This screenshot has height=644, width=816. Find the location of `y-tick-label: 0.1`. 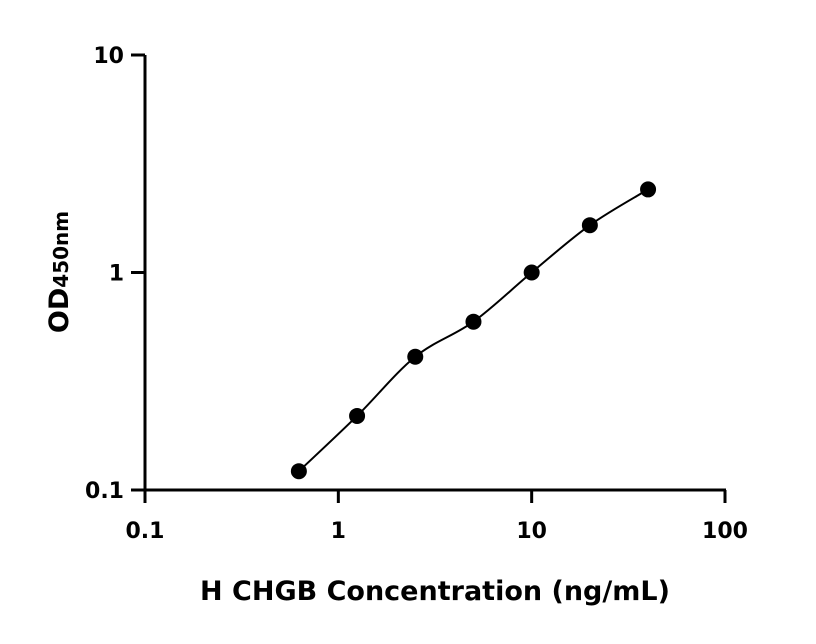

y-tick-label: 0.1 is located at coordinates (104, 491).